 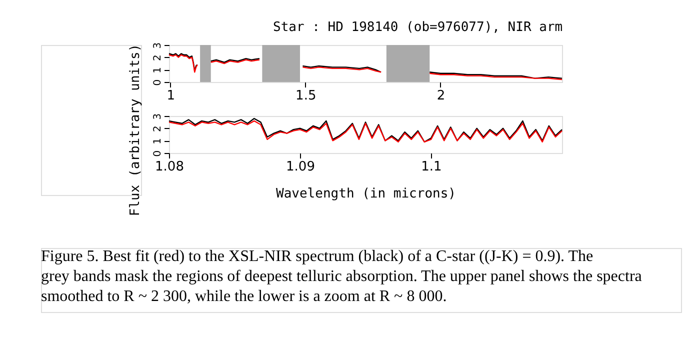 I want to click on x-axis-title: Wavelength (in microns), so click(x=366, y=194).